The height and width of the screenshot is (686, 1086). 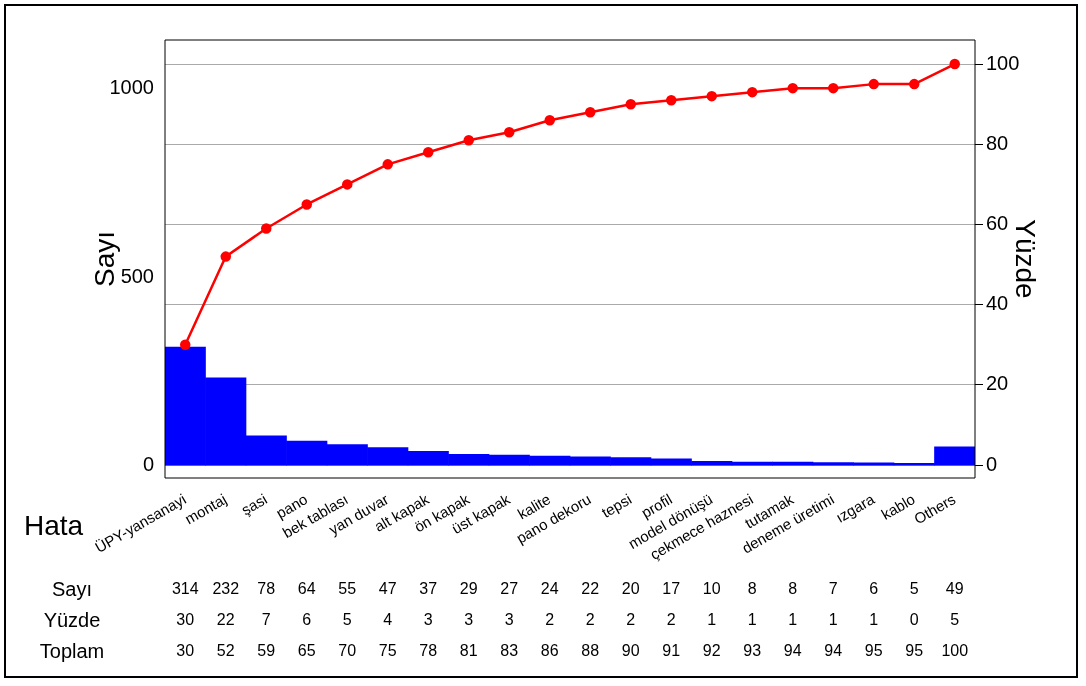 I want to click on data-label: 91, so click(x=671, y=651).